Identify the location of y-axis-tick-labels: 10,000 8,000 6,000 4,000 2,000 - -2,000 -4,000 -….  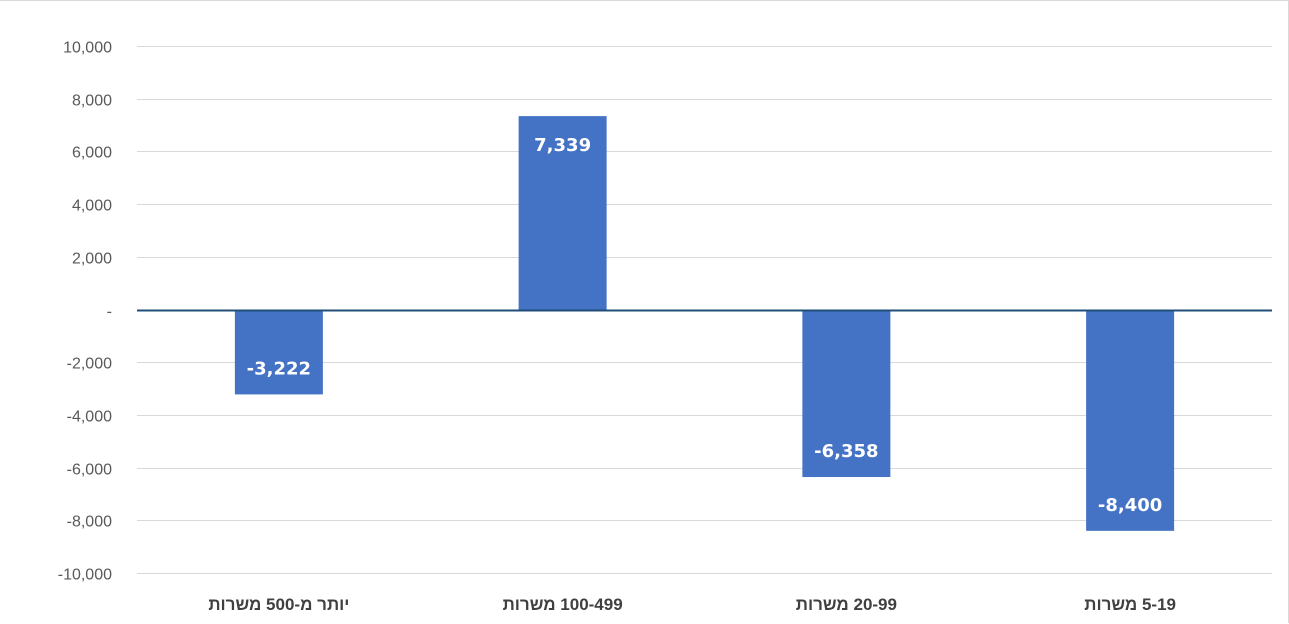
(85, 312).